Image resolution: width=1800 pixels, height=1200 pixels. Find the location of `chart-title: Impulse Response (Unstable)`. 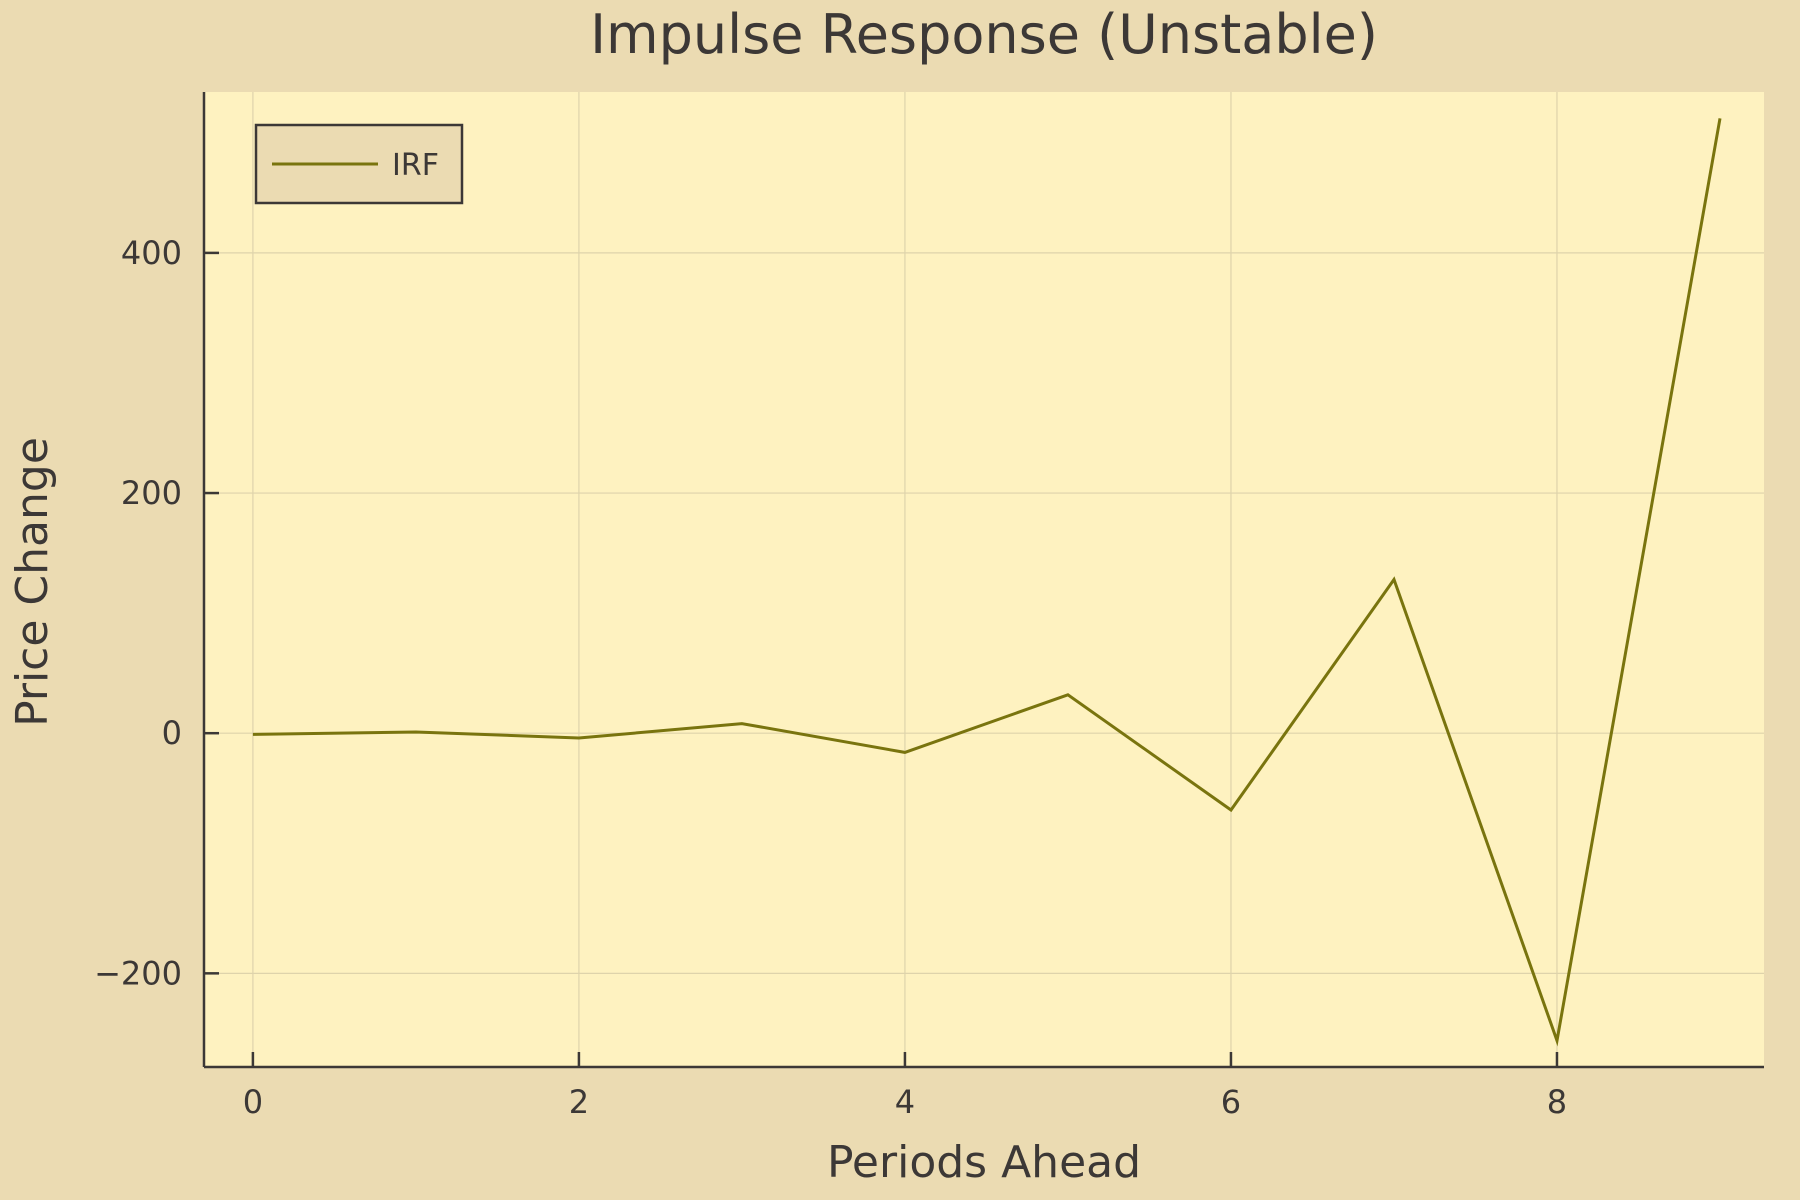

chart-title: Impulse Response (Unstable) is located at coordinates (984, 34).